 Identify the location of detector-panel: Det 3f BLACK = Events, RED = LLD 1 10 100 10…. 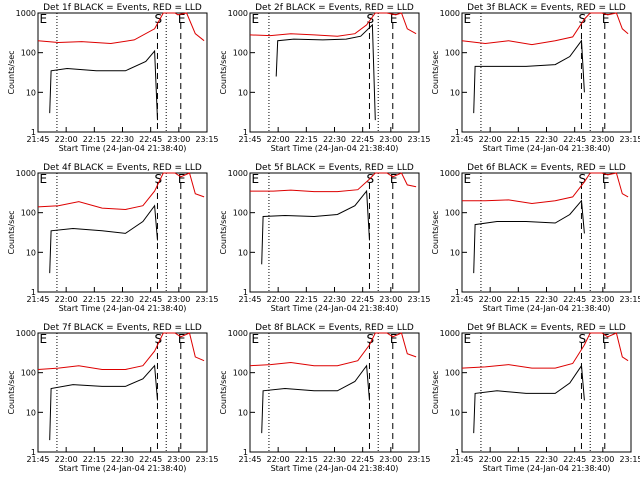
(535, 78).